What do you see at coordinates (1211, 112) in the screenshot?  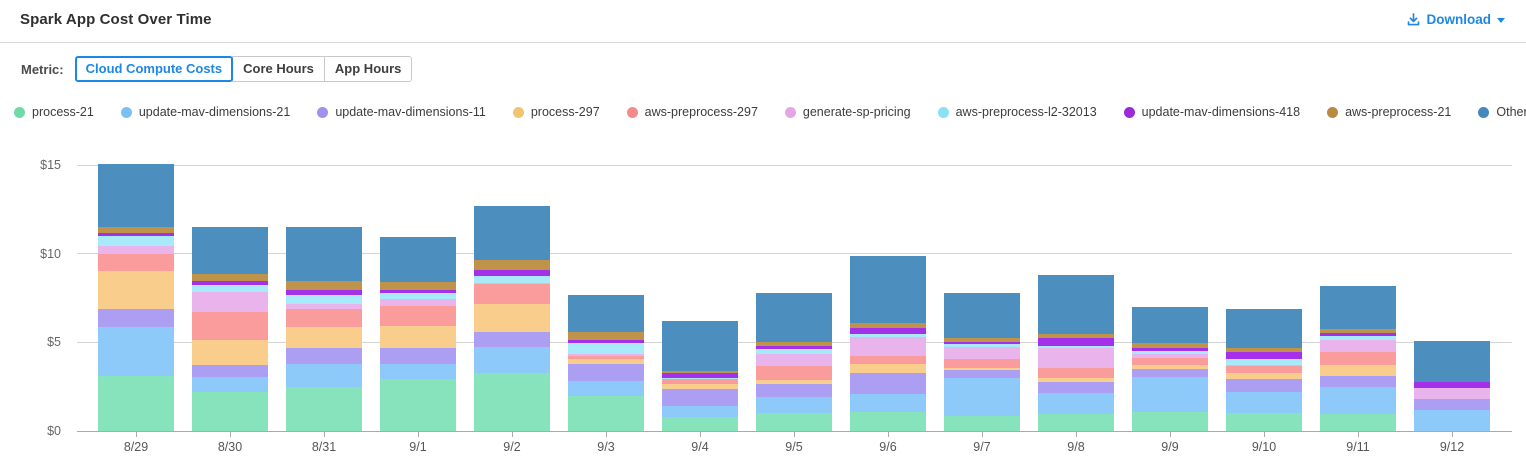 I see `legend-item-update-mav-dimensions-418: update-mav-dimensions-418` at bounding box center [1211, 112].